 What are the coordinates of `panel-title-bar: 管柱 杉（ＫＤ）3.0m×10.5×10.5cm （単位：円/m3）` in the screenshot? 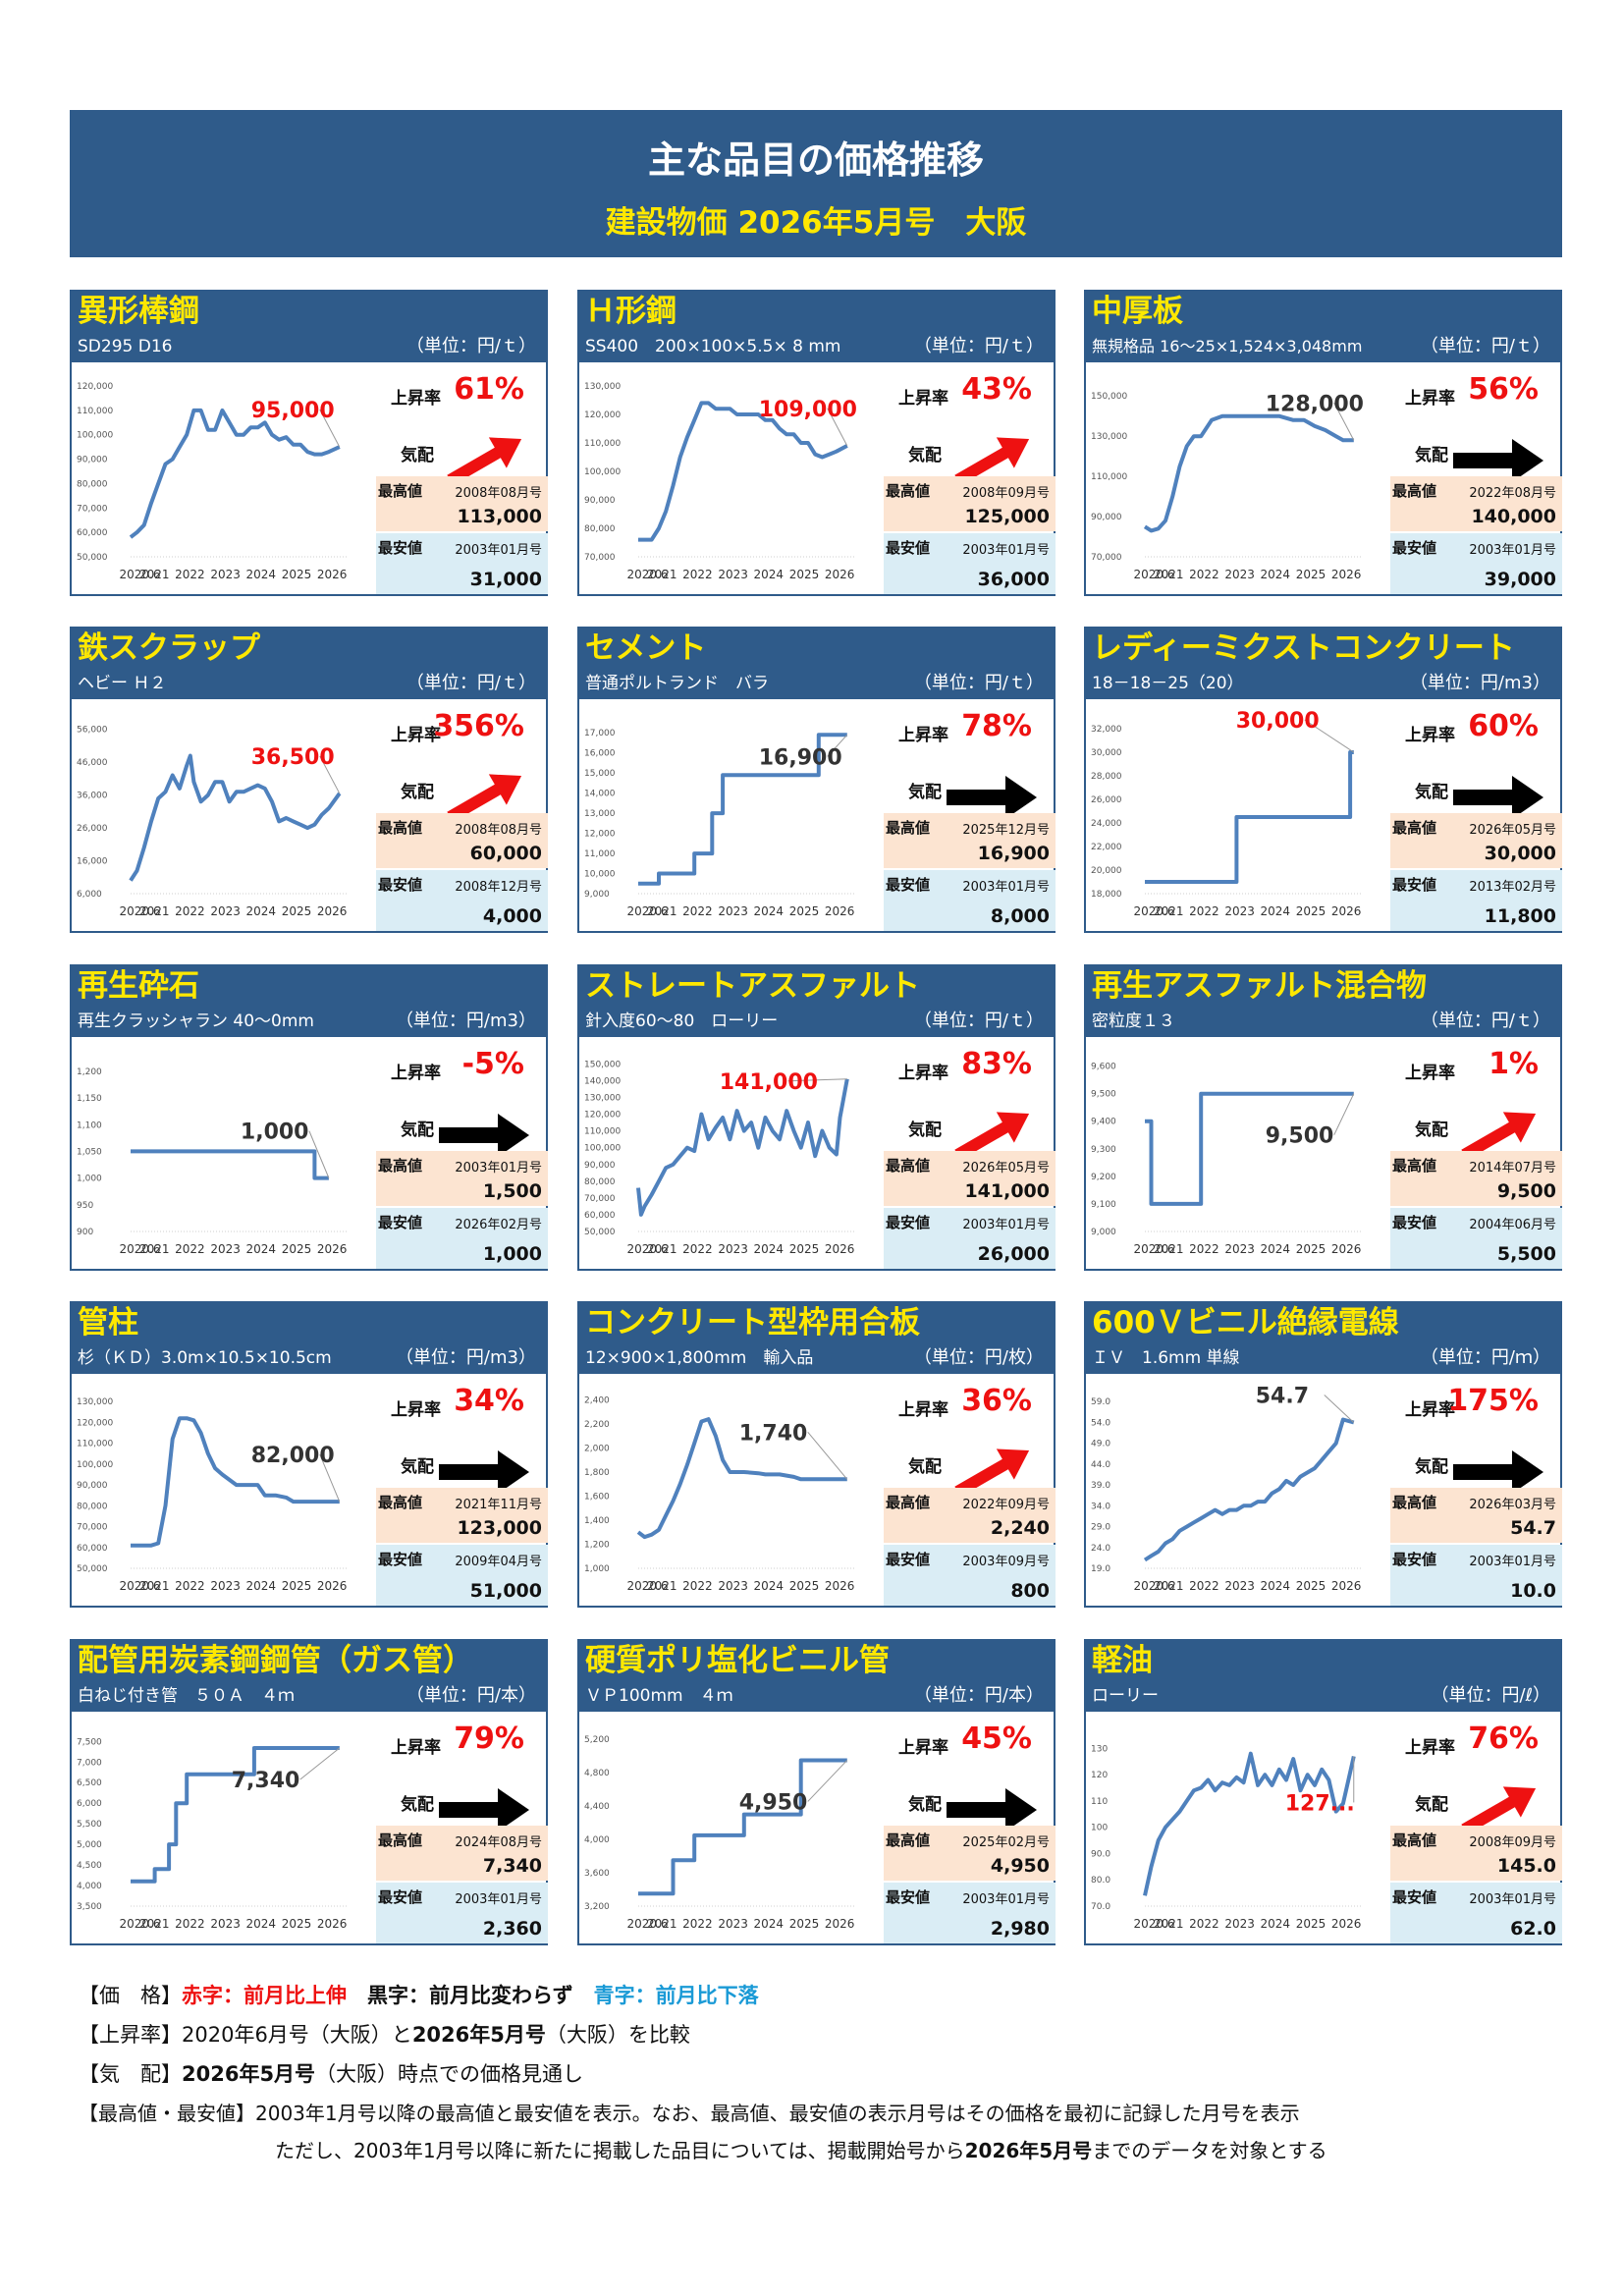 It's located at (309, 1338).